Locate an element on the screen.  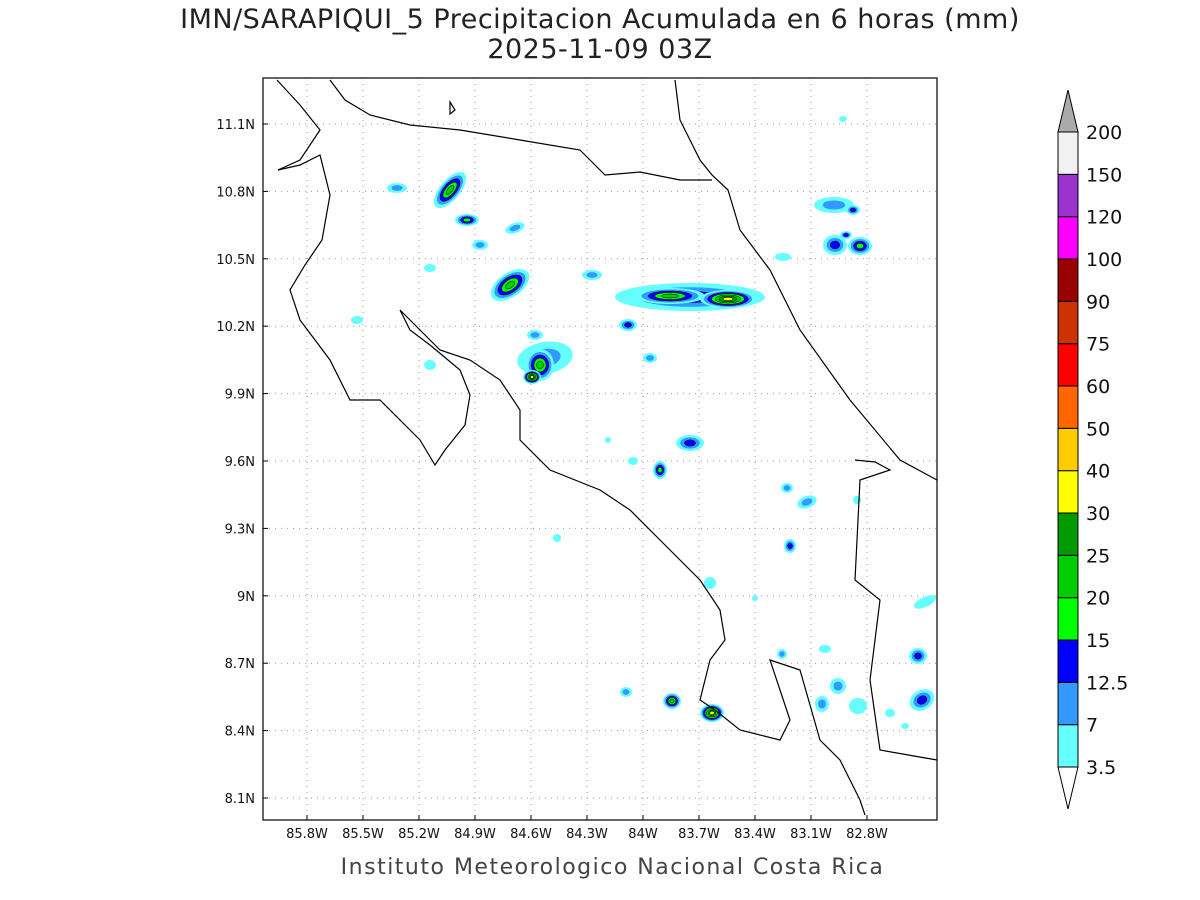
lake-island is located at coordinates (452, 107).